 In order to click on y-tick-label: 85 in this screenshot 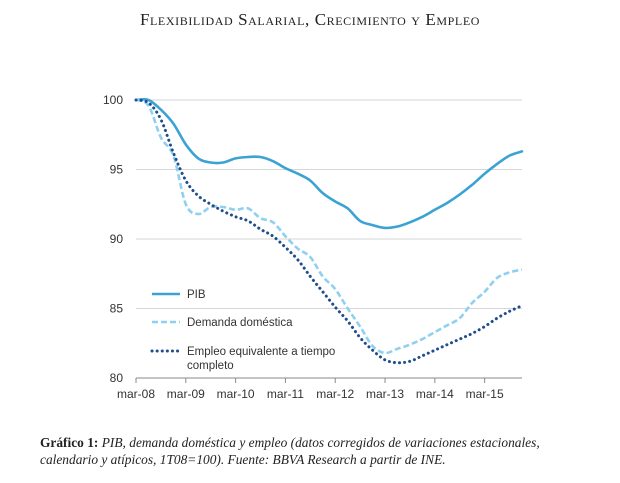, I will do `click(117, 309)`.